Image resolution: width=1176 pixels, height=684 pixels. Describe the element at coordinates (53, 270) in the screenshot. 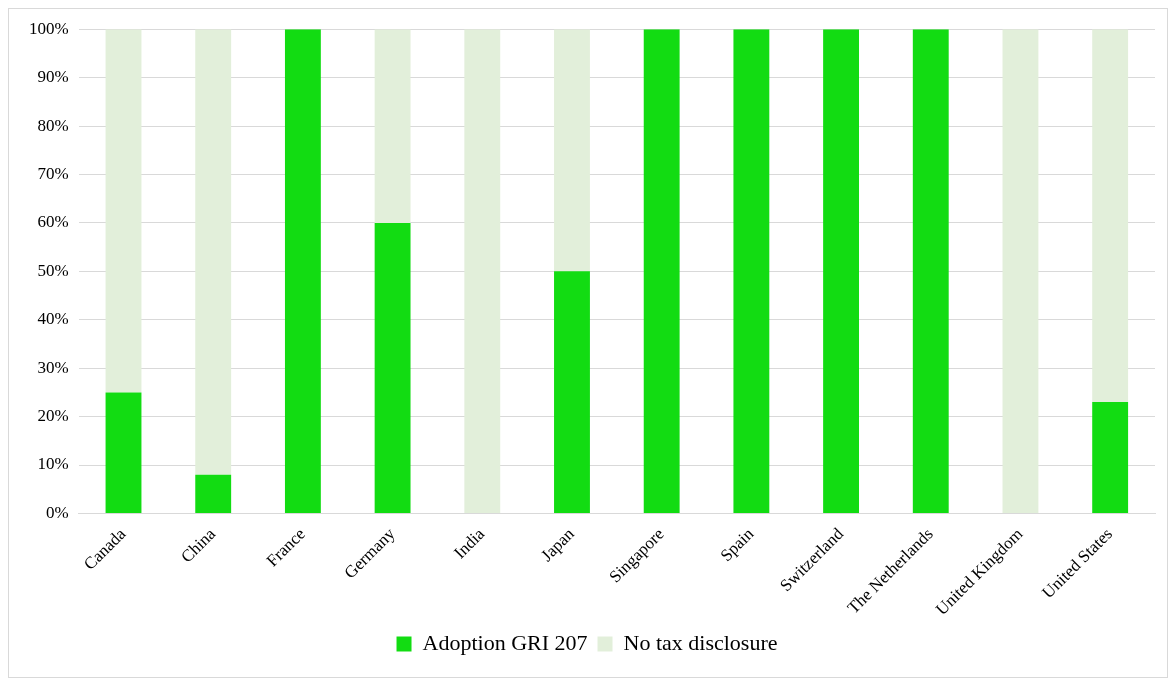

I see `y-tick-label: 50%` at that location.